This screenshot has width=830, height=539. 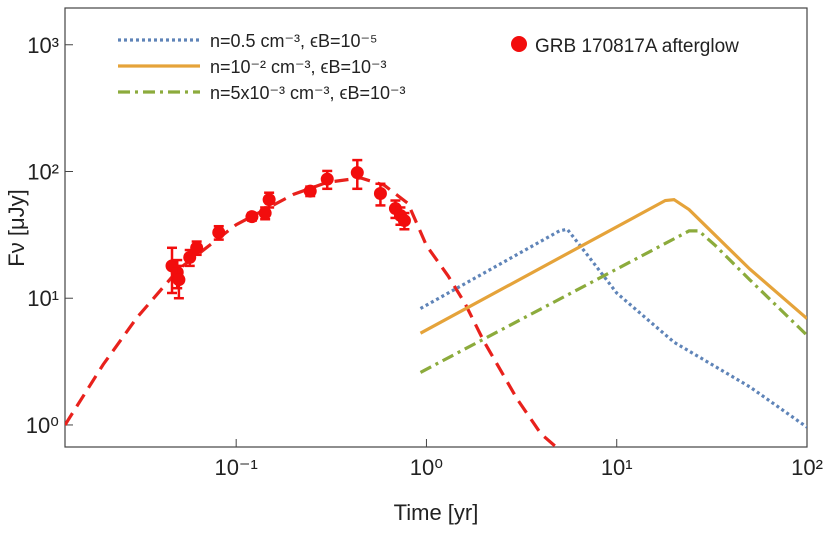 What do you see at coordinates (43, 171) in the screenshot?
I see `y-tick-label: 10²` at bounding box center [43, 171].